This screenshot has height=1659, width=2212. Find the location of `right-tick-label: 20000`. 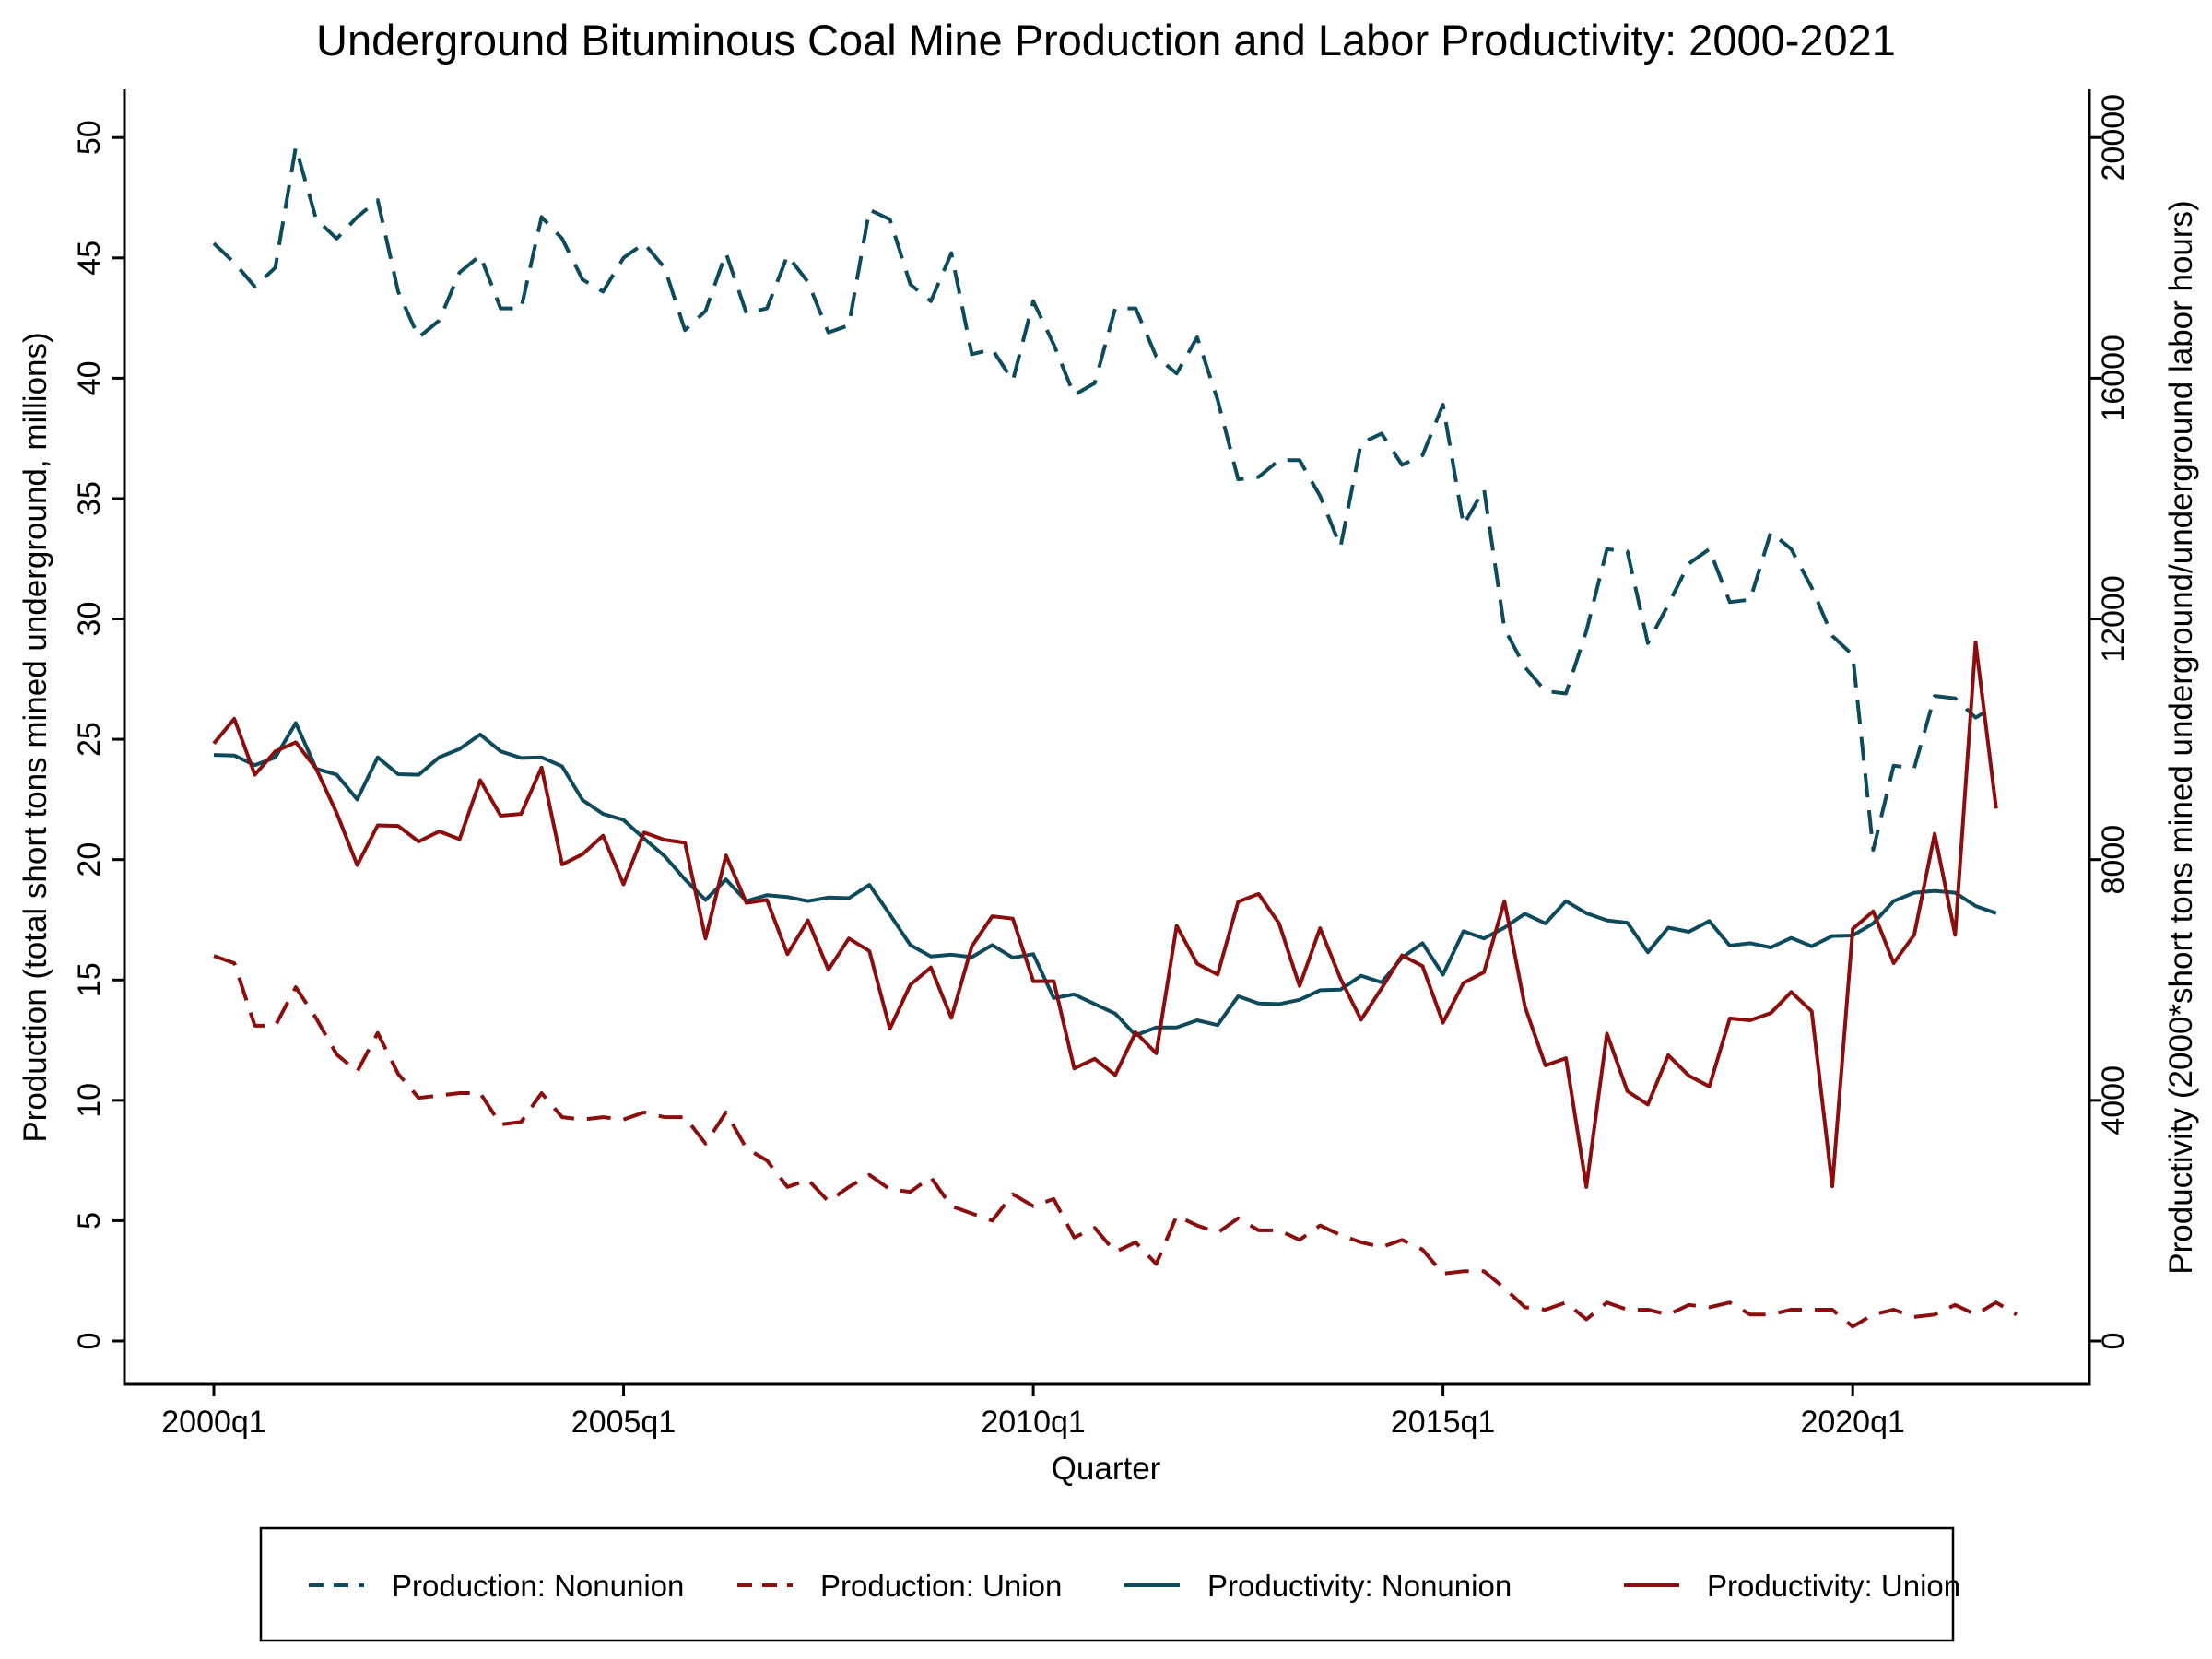

right-tick-label: 20000 is located at coordinates (2113, 138).